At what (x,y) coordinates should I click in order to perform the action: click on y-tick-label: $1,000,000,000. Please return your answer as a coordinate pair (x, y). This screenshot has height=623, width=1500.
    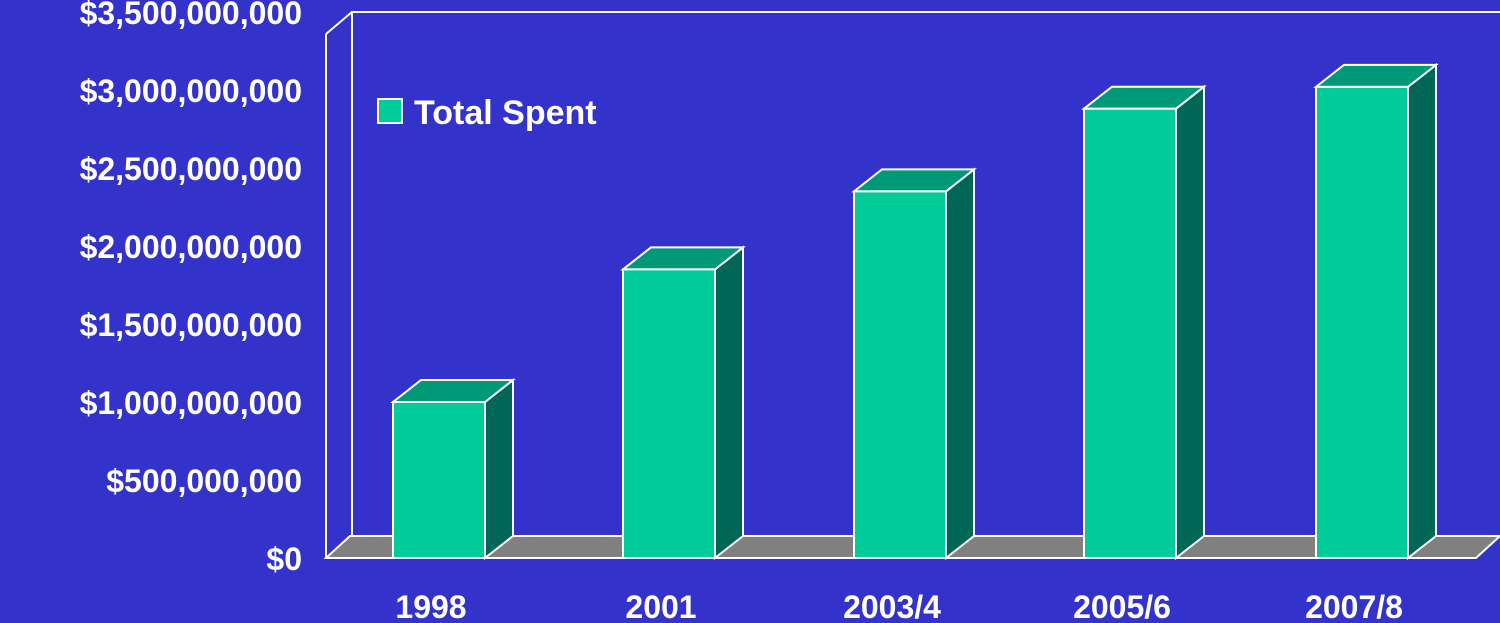
    Looking at the image, I should click on (191, 403).